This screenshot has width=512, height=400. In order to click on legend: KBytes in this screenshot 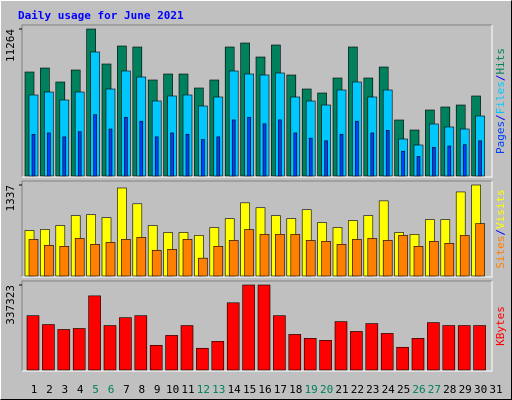, I will do `click(500, 326)`.